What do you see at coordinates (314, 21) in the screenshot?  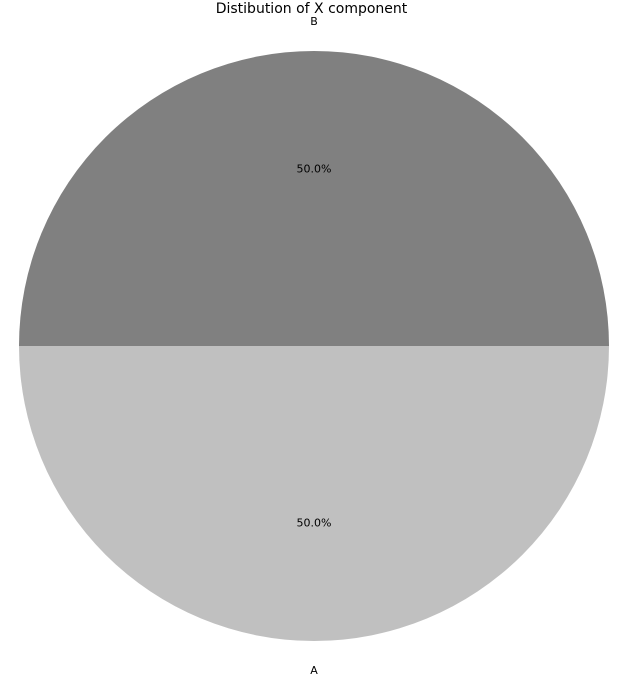 I see `pie-category-label-b: B` at bounding box center [314, 21].